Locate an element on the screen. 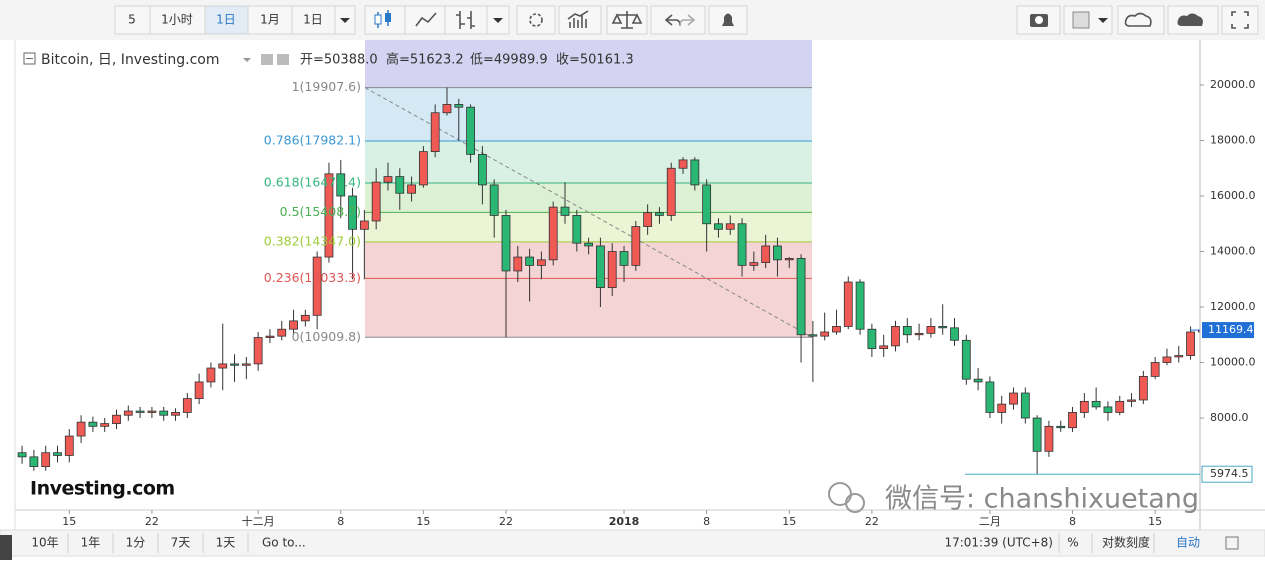 This screenshot has width=1265, height=564. range-button: 10年 is located at coordinates (44, 543).